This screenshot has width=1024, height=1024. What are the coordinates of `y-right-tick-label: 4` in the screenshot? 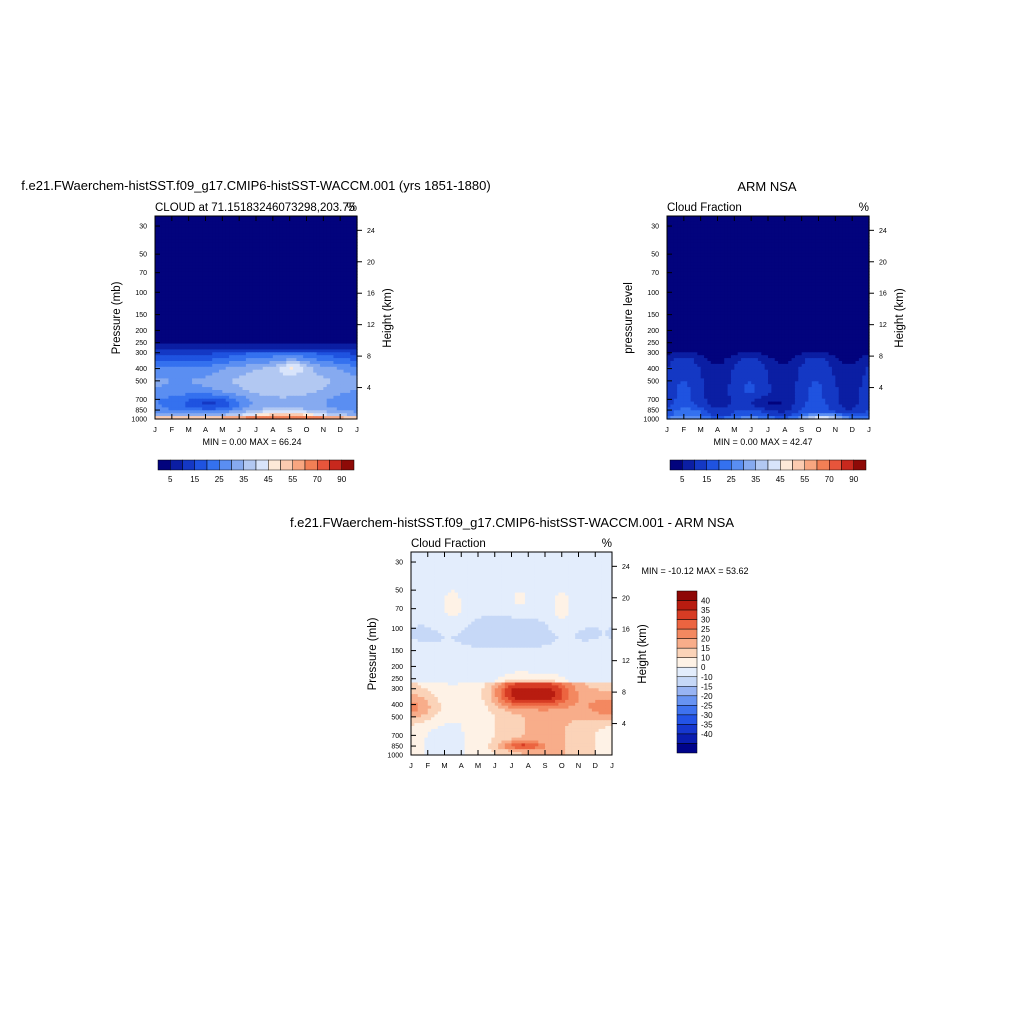 It's located at (369, 388).